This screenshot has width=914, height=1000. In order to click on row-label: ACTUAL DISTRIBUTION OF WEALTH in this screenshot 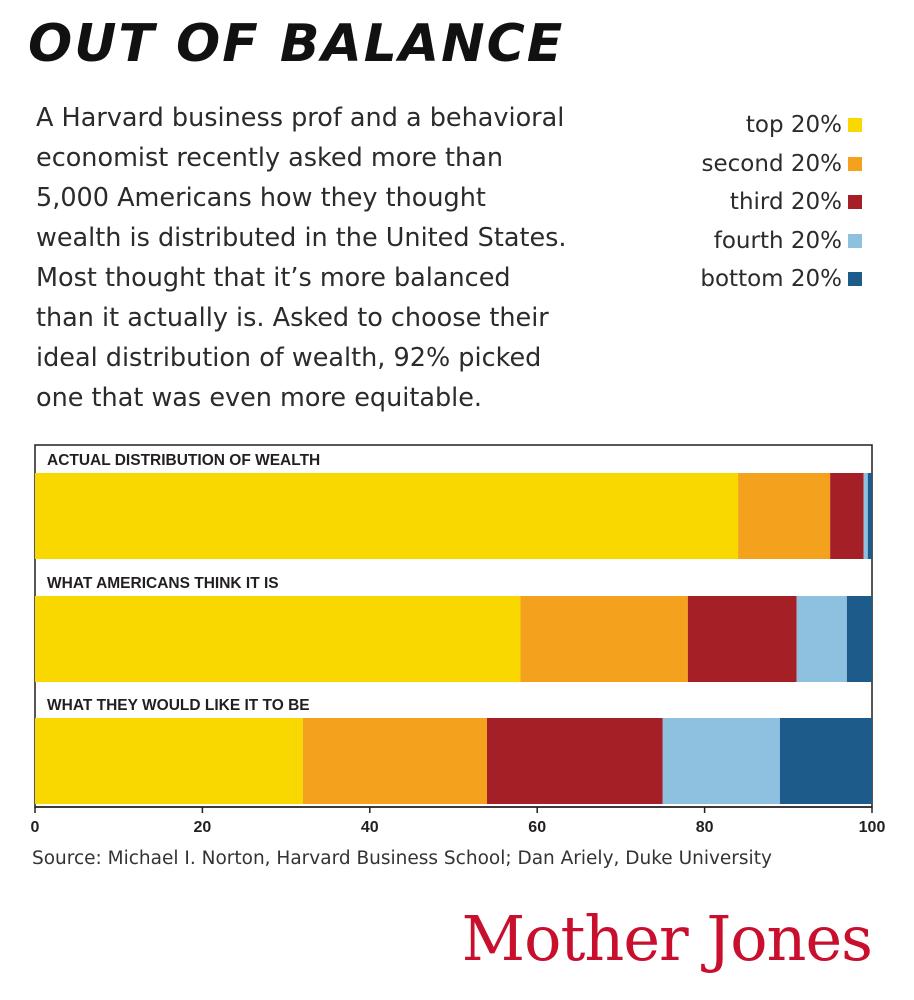, I will do `click(183, 460)`.